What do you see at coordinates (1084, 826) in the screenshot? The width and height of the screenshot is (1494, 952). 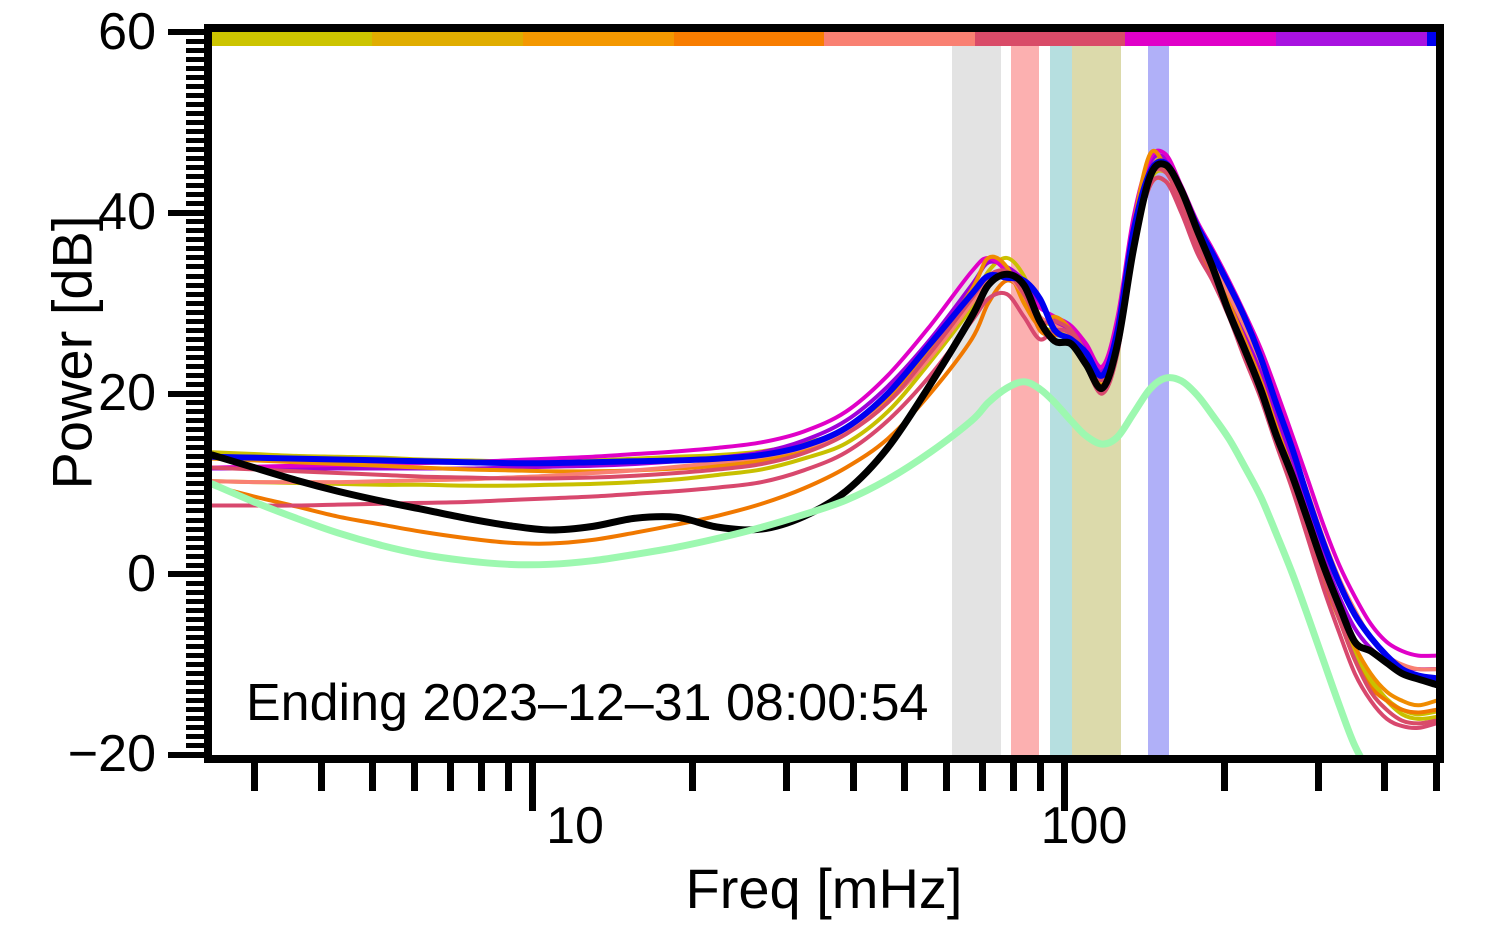 I see `x-tick-label-100: 100` at bounding box center [1084, 826].